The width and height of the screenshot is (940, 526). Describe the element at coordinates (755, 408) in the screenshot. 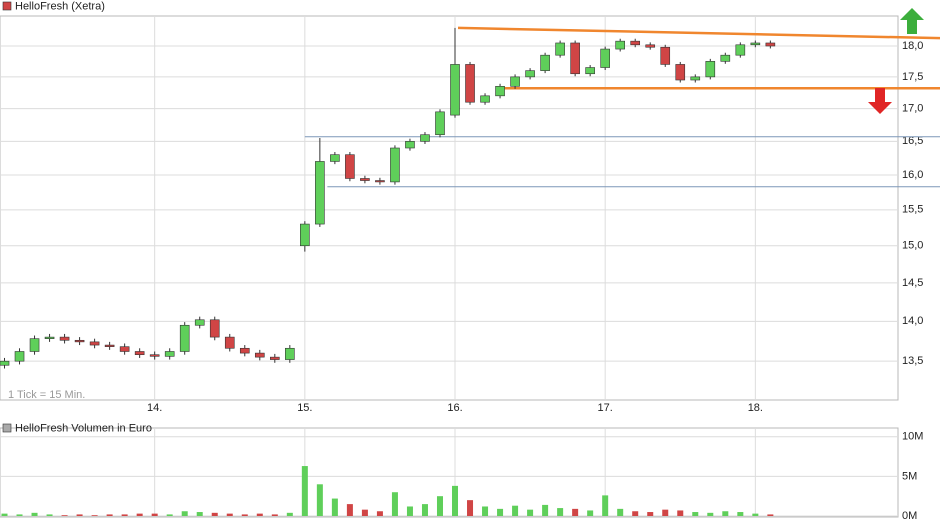

I see `x-tick-label: 18.` at that location.